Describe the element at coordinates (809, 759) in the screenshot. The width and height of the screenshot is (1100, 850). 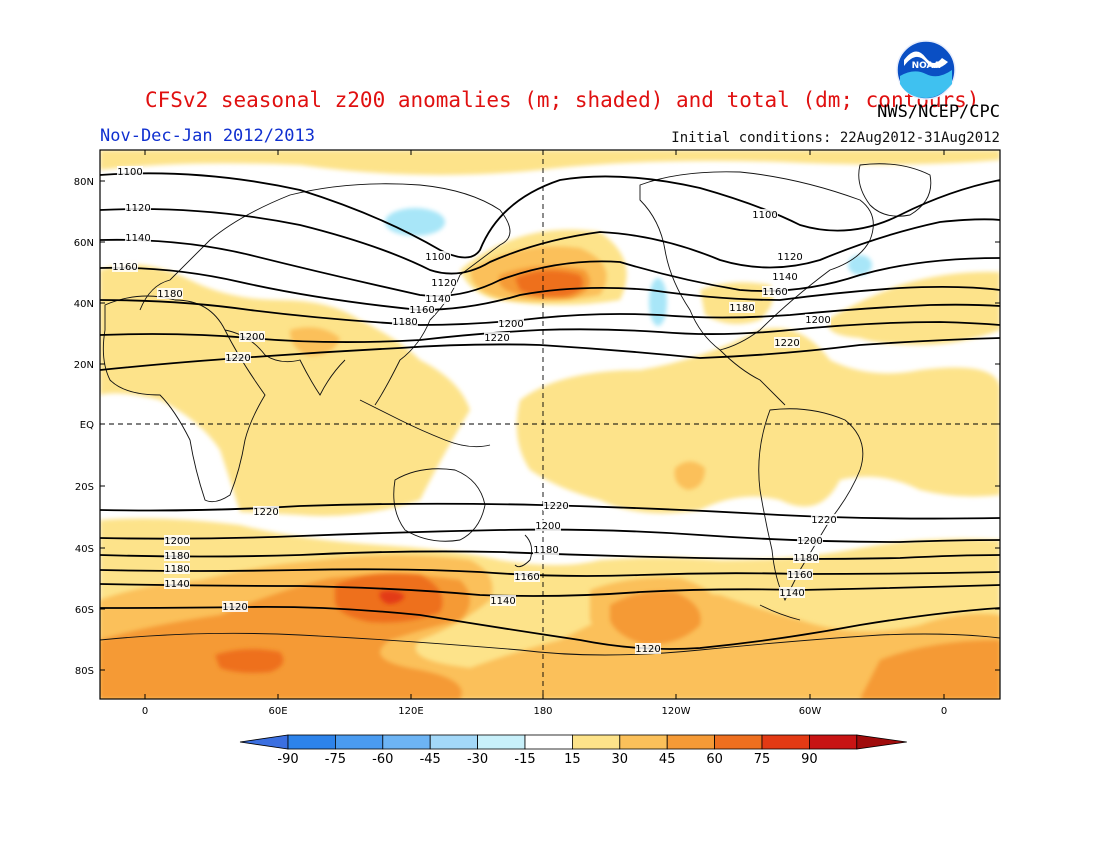
I see `colorbar-label: 90` at that location.